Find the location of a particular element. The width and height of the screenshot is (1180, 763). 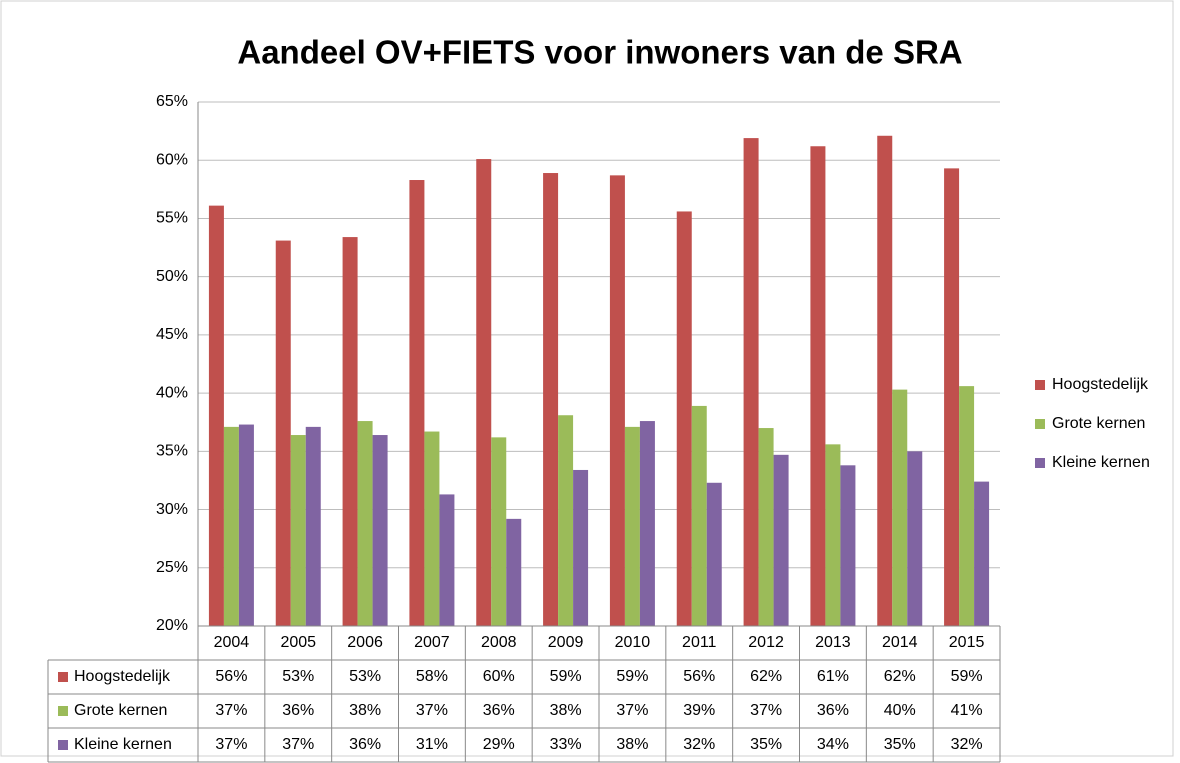

table-row-label: Kleine kernen is located at coordinates (123, 744).